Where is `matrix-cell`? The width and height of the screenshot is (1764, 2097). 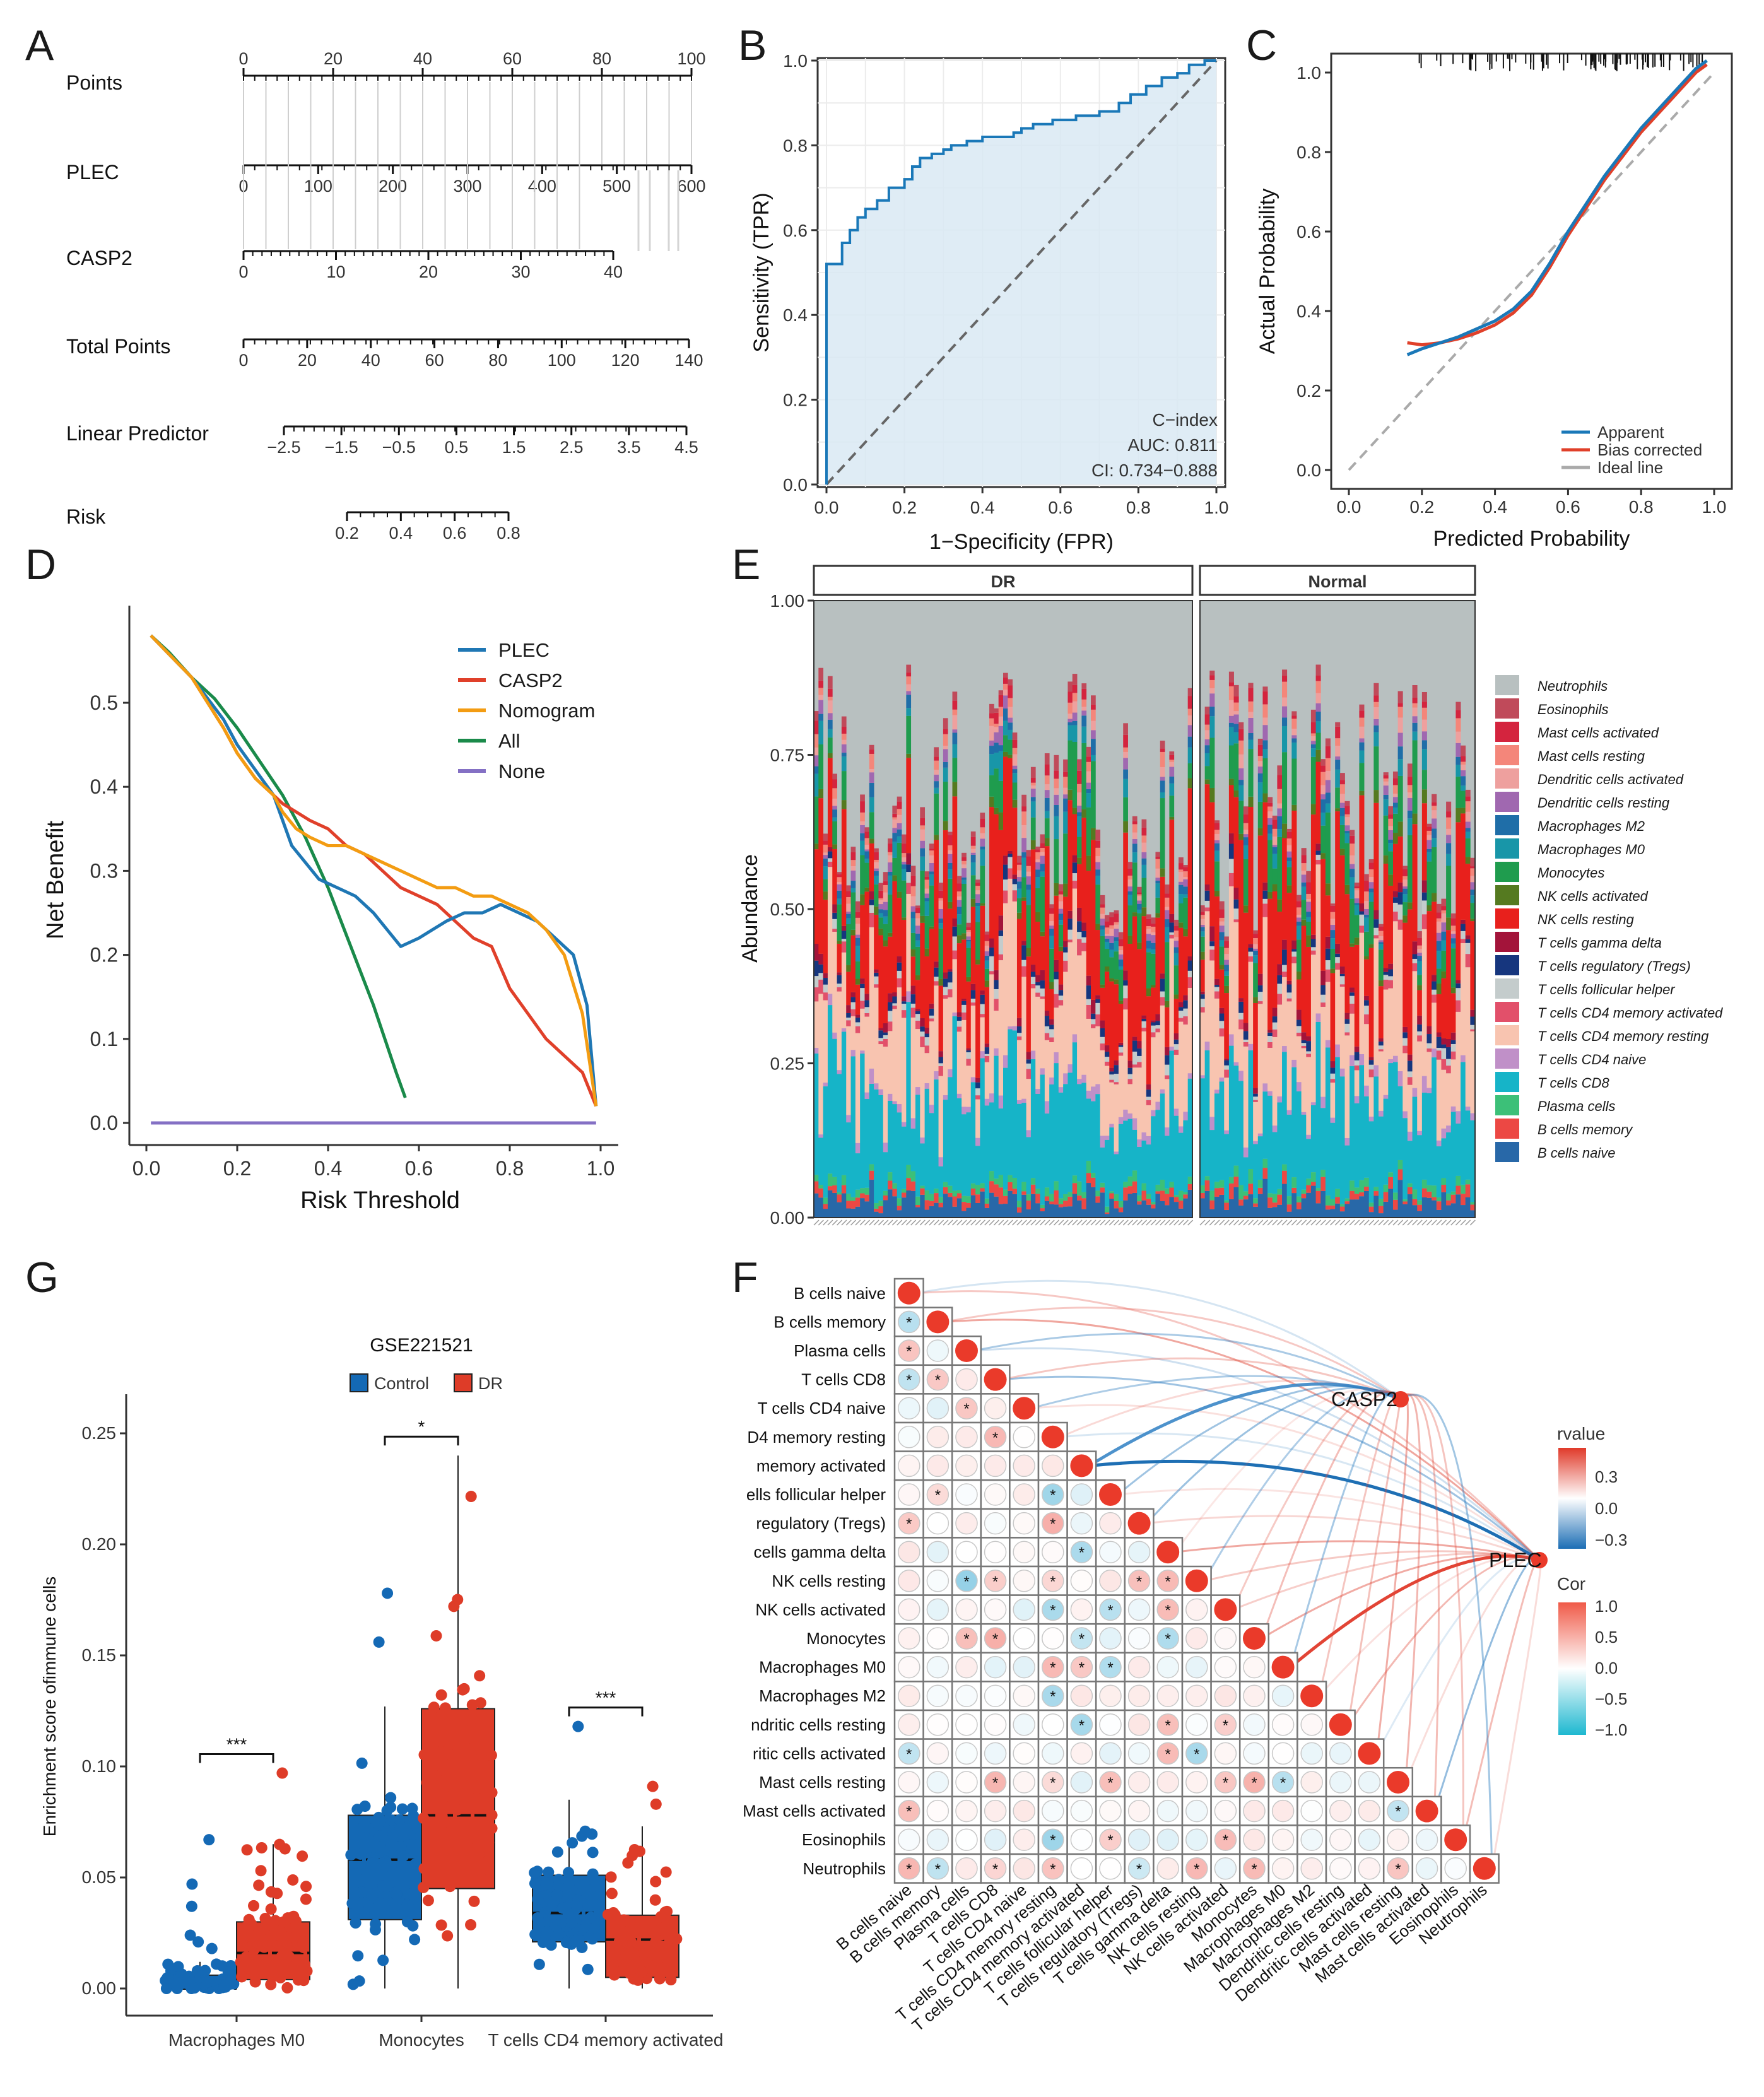 matrix-cell is located at coordinates (1168, 1782).